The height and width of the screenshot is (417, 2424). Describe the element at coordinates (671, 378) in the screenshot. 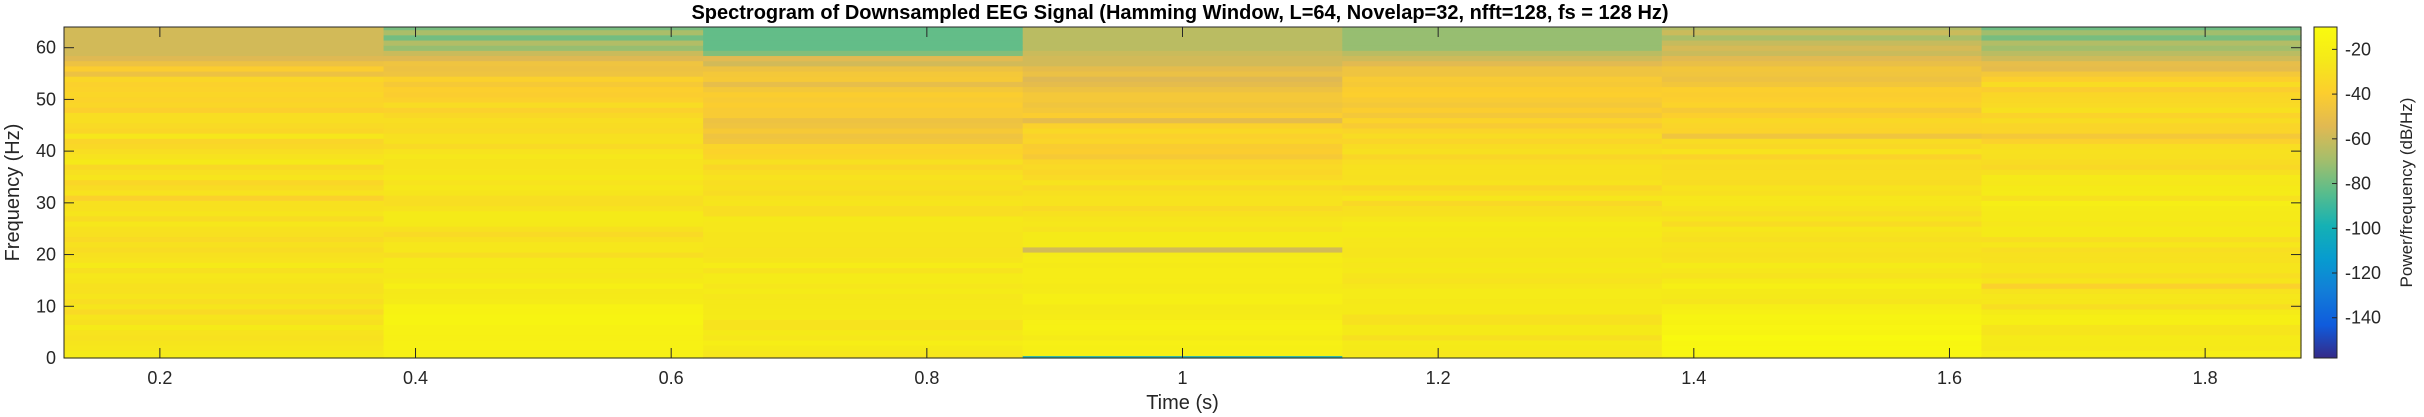

I see `x-tick-label: 0.6` at that location.